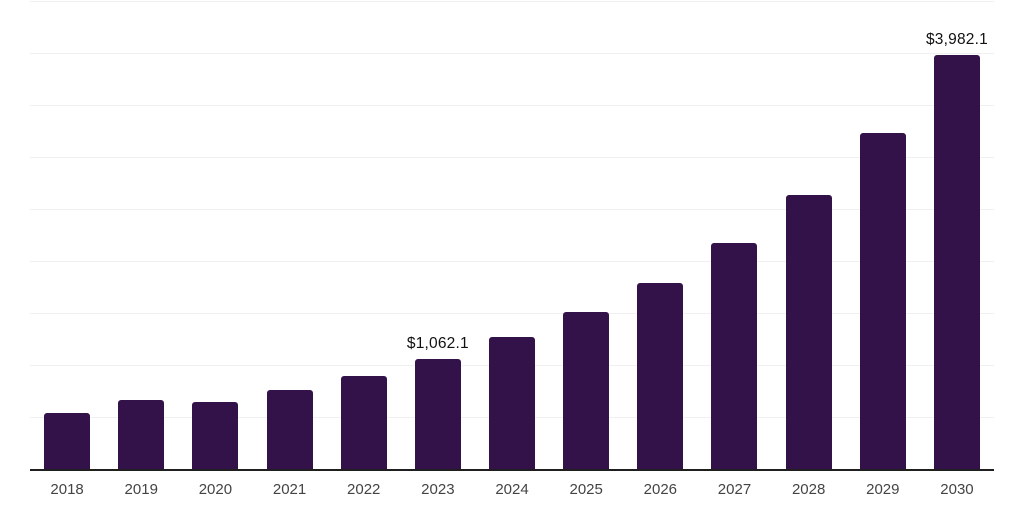  I want to click on bar-2024, so click(512, 403).